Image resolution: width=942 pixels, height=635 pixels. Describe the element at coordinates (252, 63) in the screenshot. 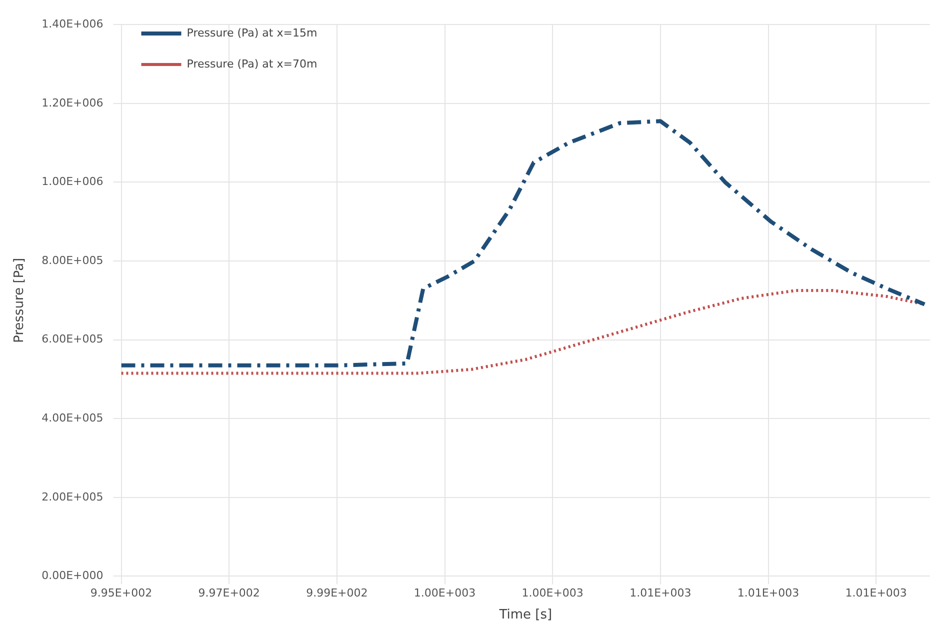

I see `legend-label: Pressure (Pa) at x=70m` at that location.